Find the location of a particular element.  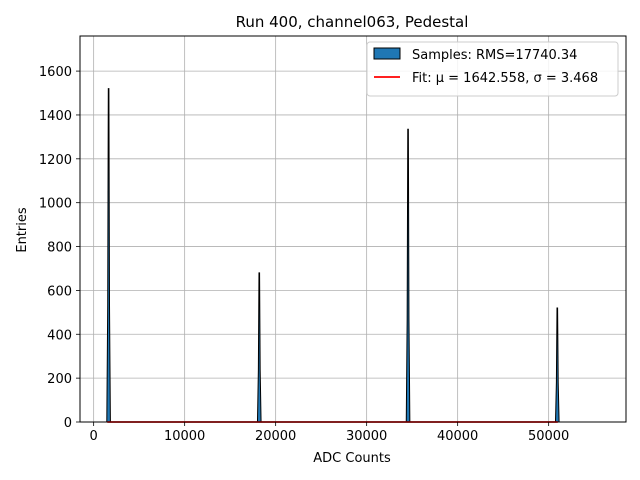

legend-box is located at coordinates (492, 69).